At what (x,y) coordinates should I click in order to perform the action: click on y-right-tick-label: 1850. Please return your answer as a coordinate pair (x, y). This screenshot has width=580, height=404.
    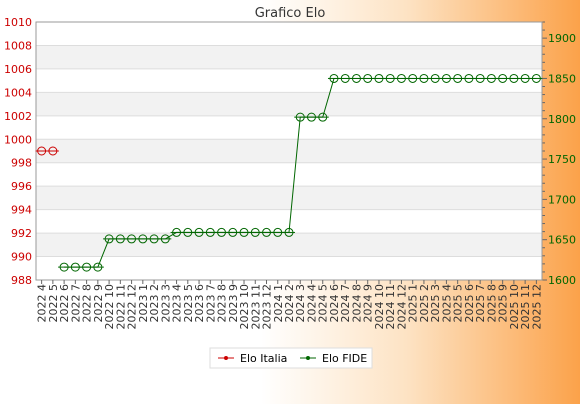
    Looking at the image, I should click on (562, 78).